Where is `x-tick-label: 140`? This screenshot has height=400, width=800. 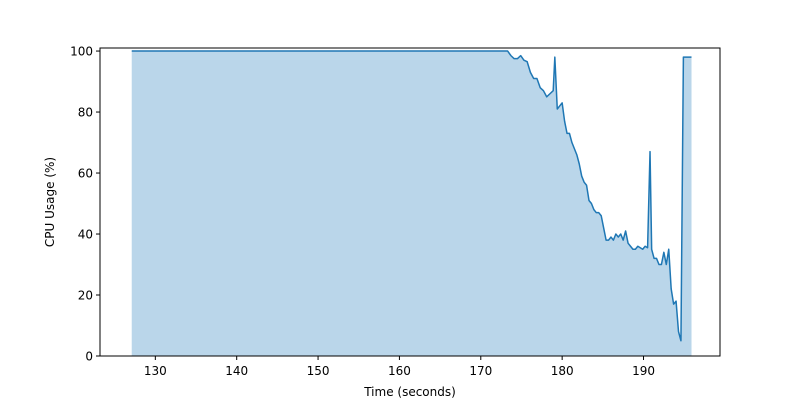 x-tick-label: 140 is located at coordinates (236, 371).